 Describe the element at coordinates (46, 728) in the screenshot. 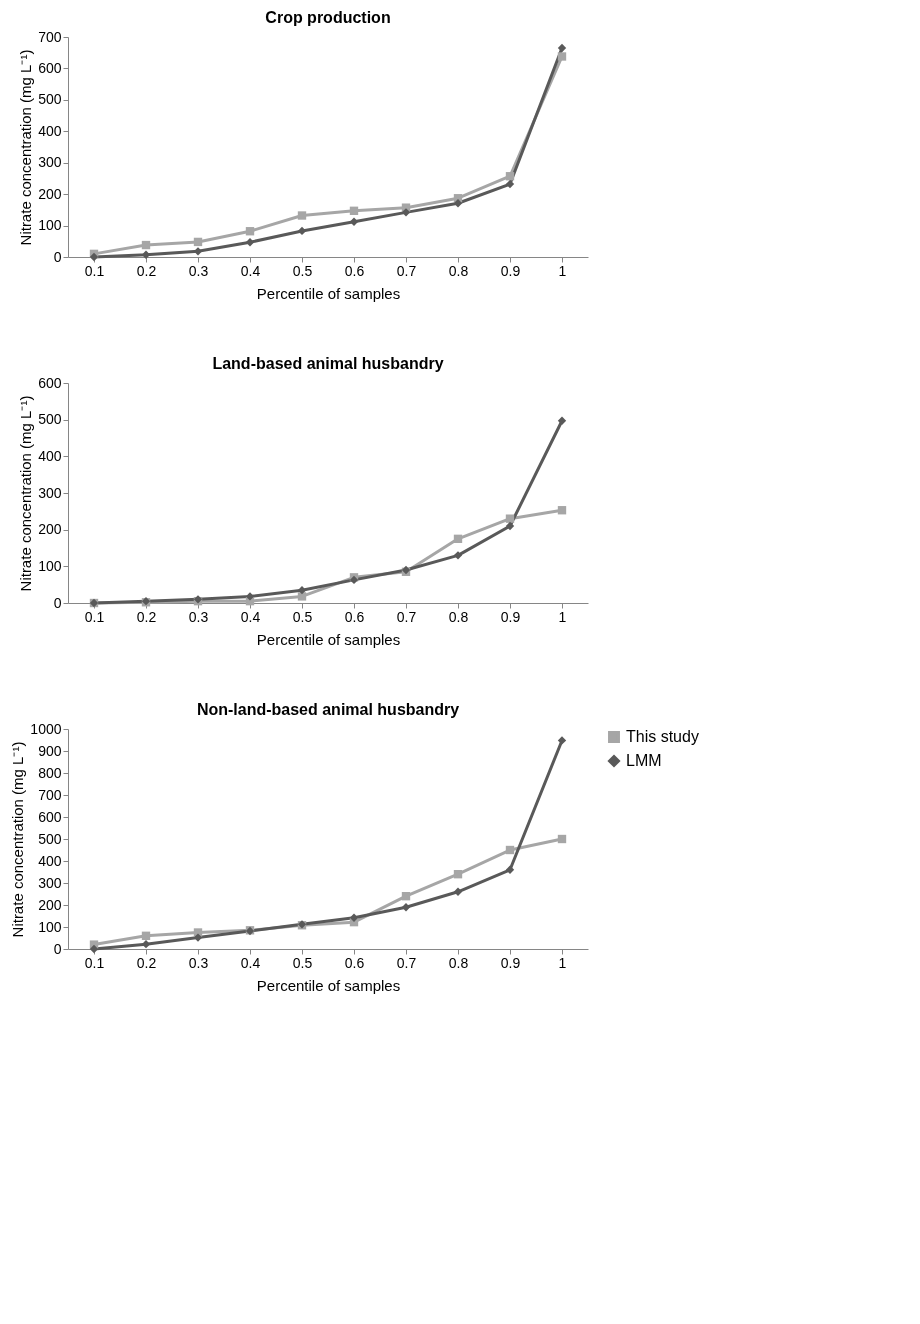

I see `y-tick-label: 1000` at that location.